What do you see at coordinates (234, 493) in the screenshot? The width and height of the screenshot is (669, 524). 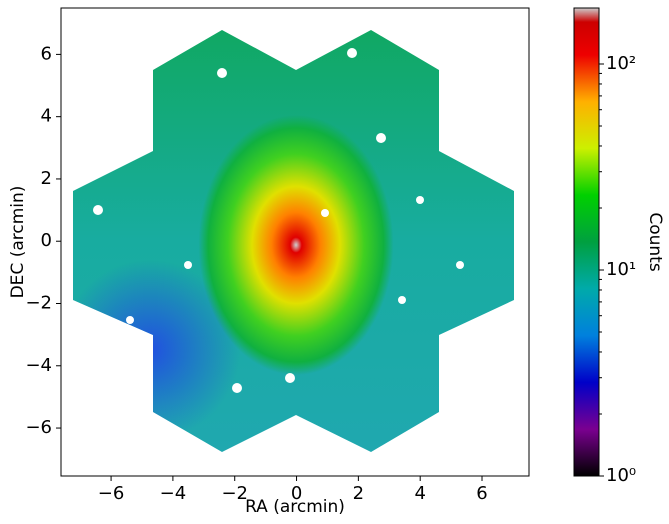 I see `x-tick-label: −2` at bounding box center [234, 493].